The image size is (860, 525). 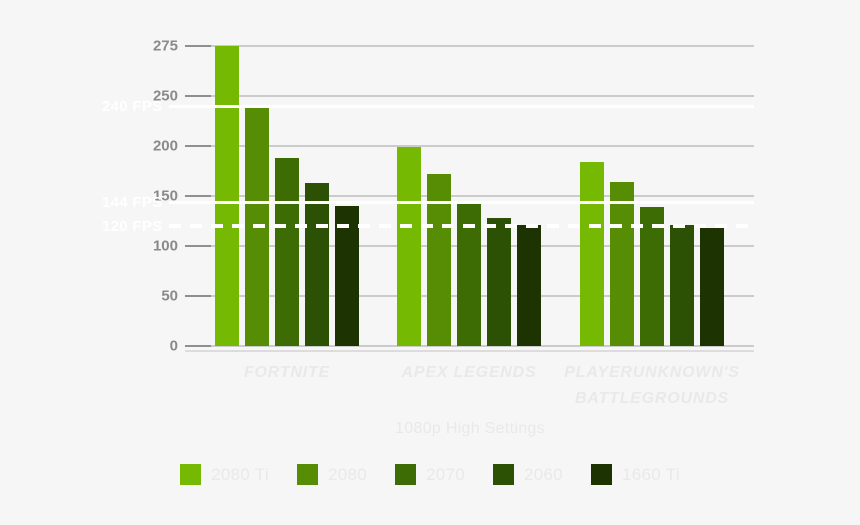 I want to click on bar-2060-apex-legends, so click(x=499, y=282).